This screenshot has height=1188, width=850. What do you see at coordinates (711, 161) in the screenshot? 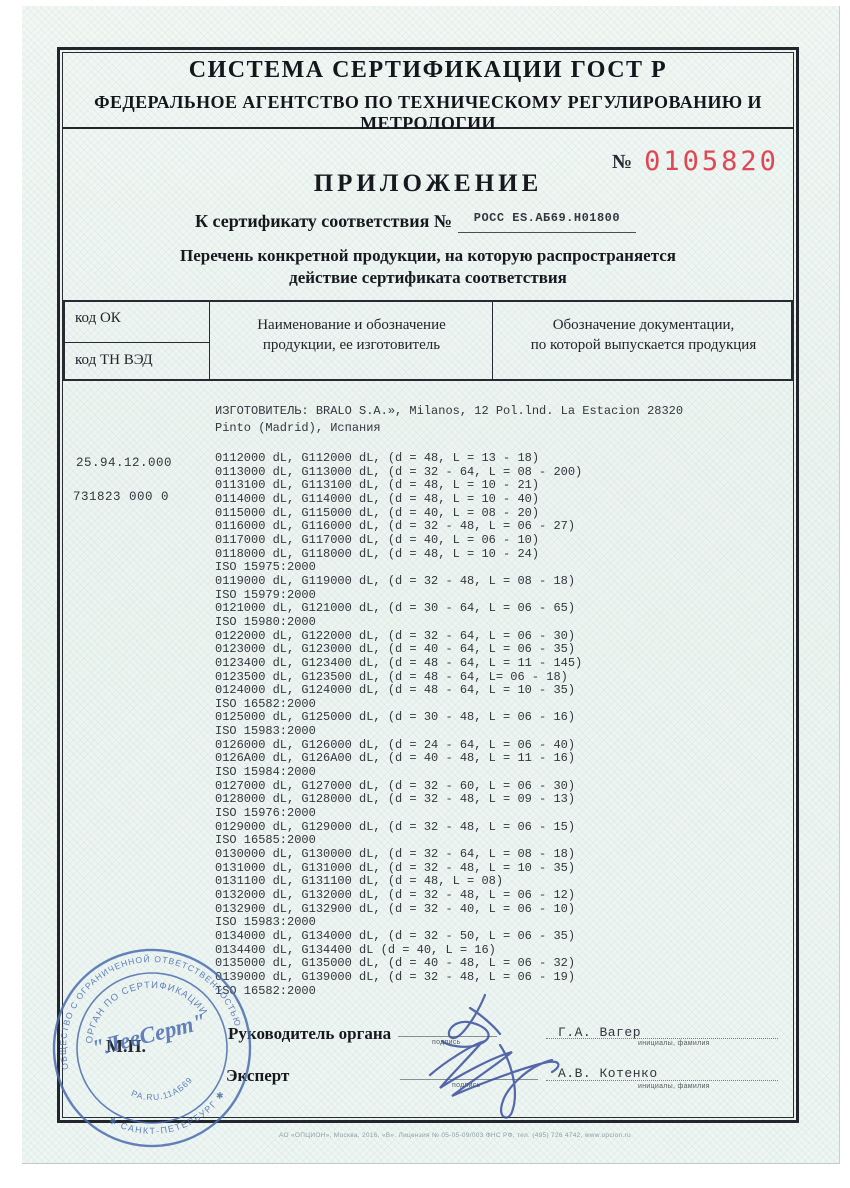
I see `blank-number-value: 0105820` at bounding box center [711, 161].